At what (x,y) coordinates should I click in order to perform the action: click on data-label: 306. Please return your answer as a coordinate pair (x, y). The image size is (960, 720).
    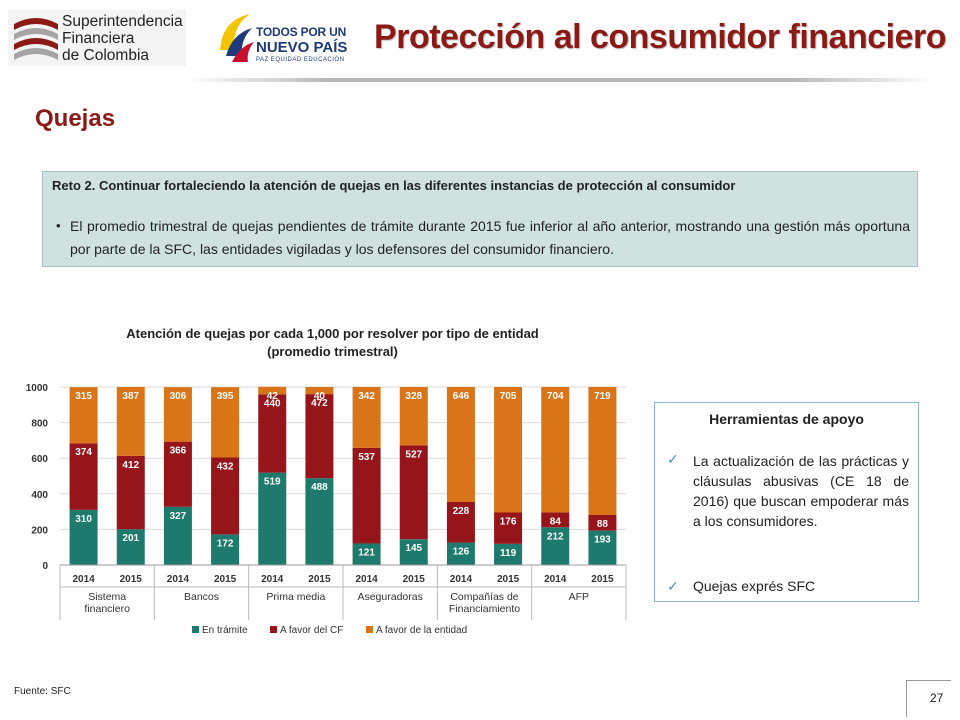
    Looking at the image, I should click on (178, 396).